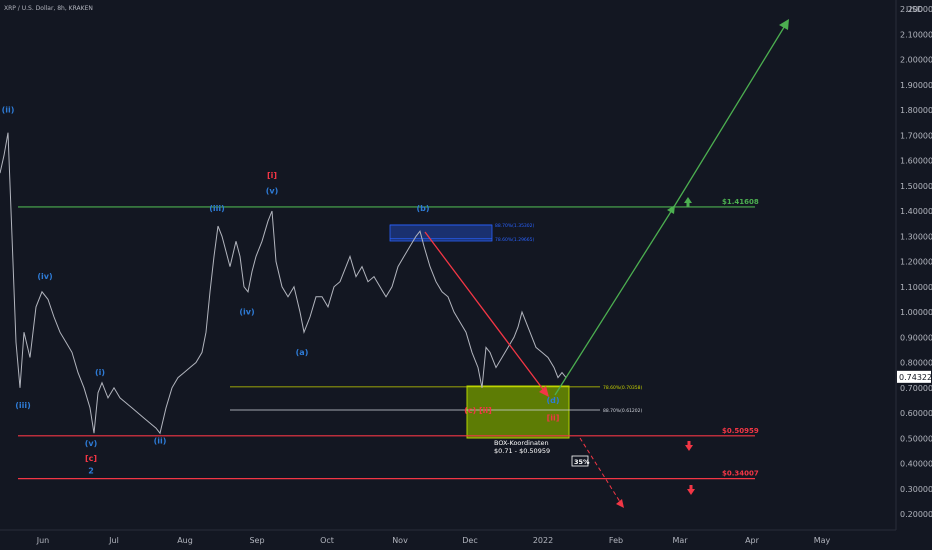 This screenshot has width=932, height=550. What do you see at coordinates (916, 186) in the screenshot?
I see `y-tick-label: 1.50000` at bounding box center [916, 186].